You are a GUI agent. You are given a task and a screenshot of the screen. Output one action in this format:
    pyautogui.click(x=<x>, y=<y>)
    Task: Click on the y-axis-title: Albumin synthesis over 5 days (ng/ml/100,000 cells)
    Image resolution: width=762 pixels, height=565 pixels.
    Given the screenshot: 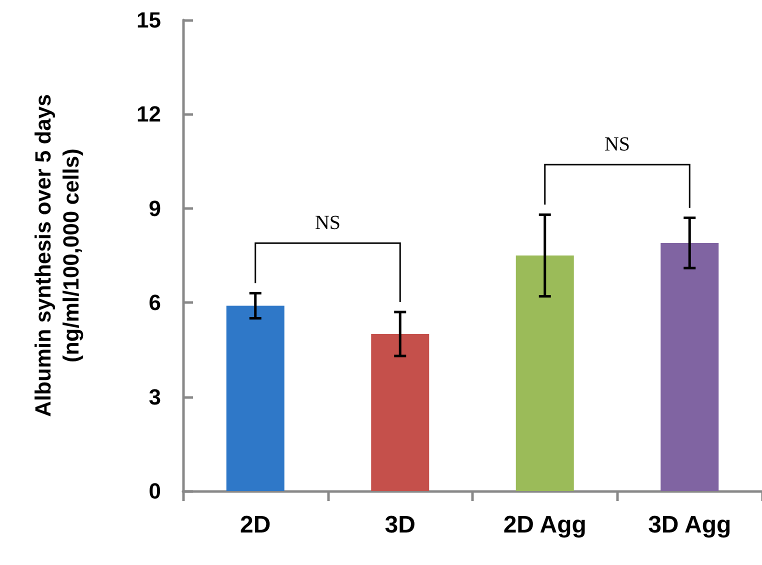 What is the action you would take?
    pyautogui.click(x=57, y=255)
    